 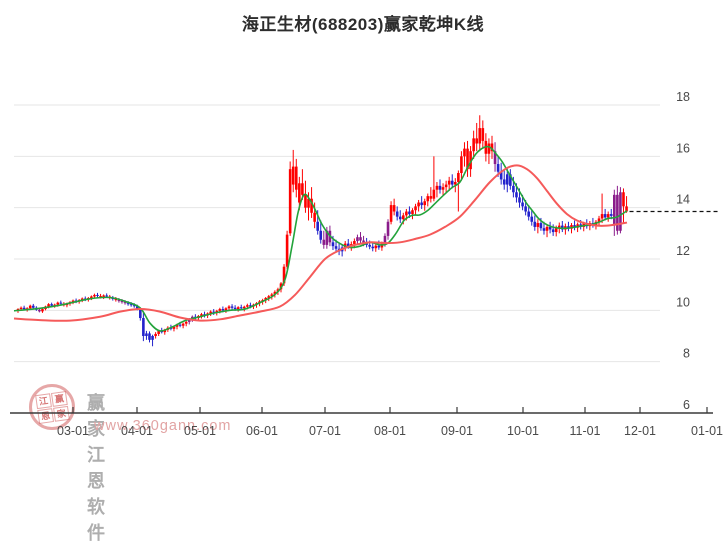 I want to click on x-tick-label: 04-01, so click(x=137, y=431).